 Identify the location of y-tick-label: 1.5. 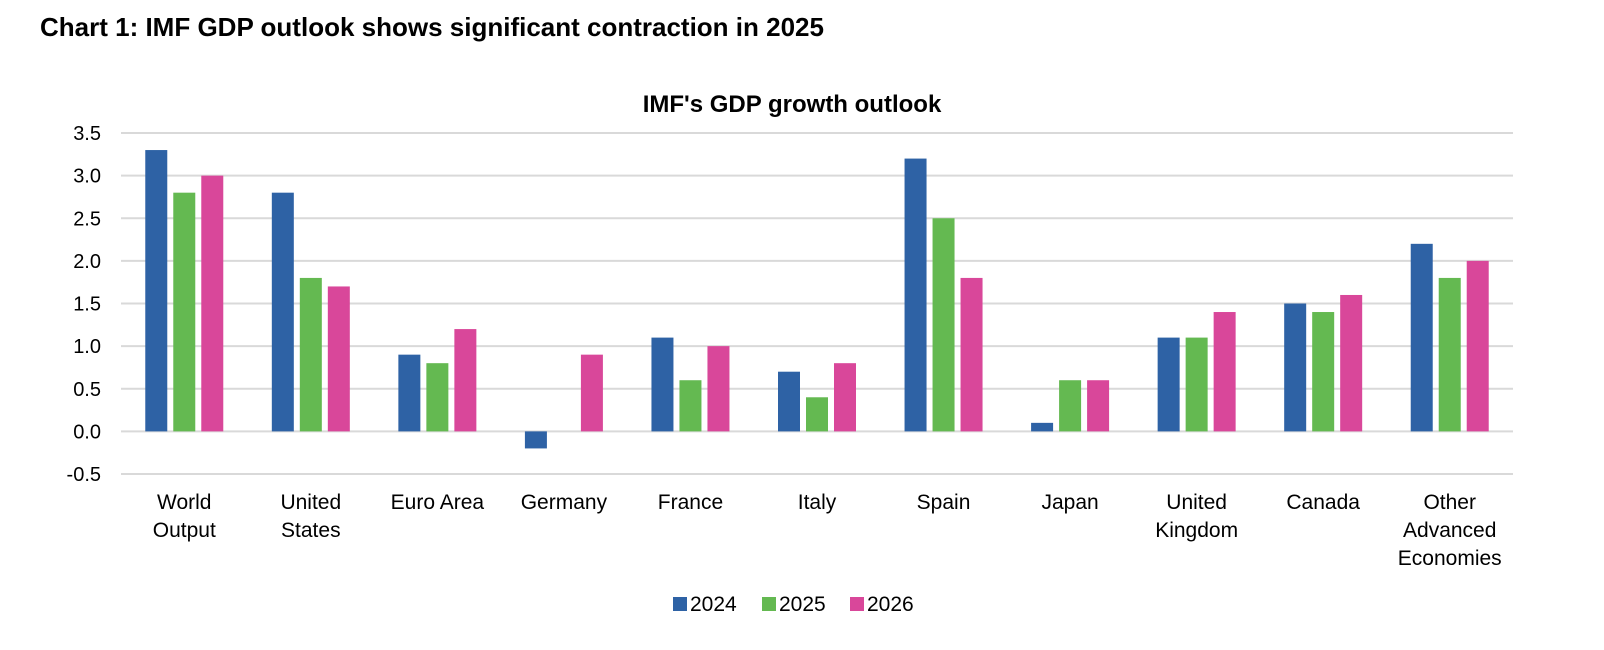
(87, 305).